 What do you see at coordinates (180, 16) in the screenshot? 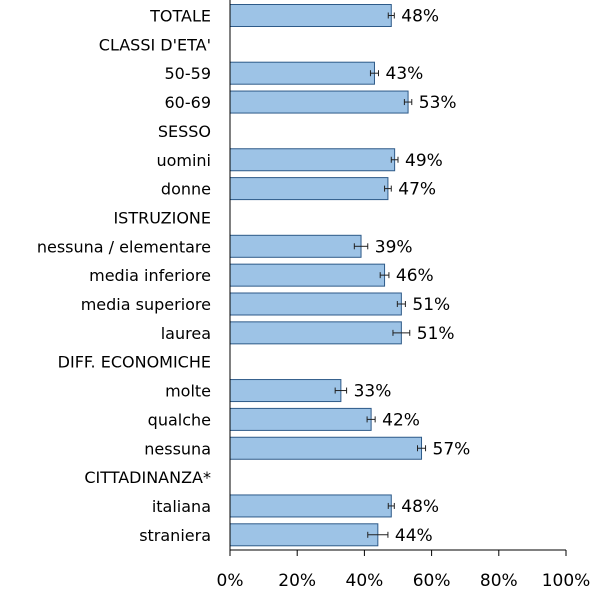
I see `category-label: TOTALE` at bounding box center [180, 16].